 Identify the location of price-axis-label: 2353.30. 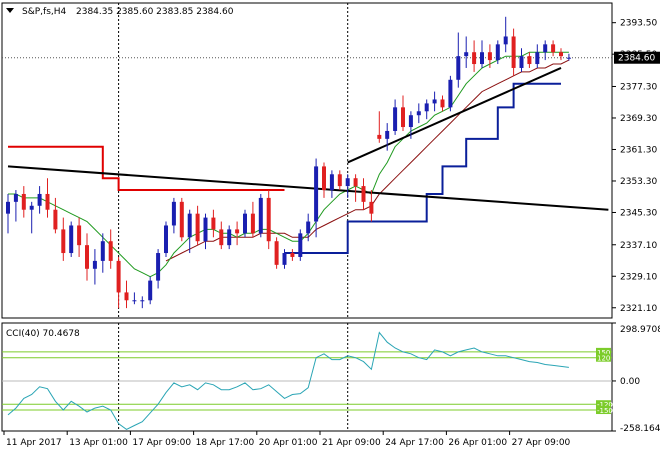
(638, 182).